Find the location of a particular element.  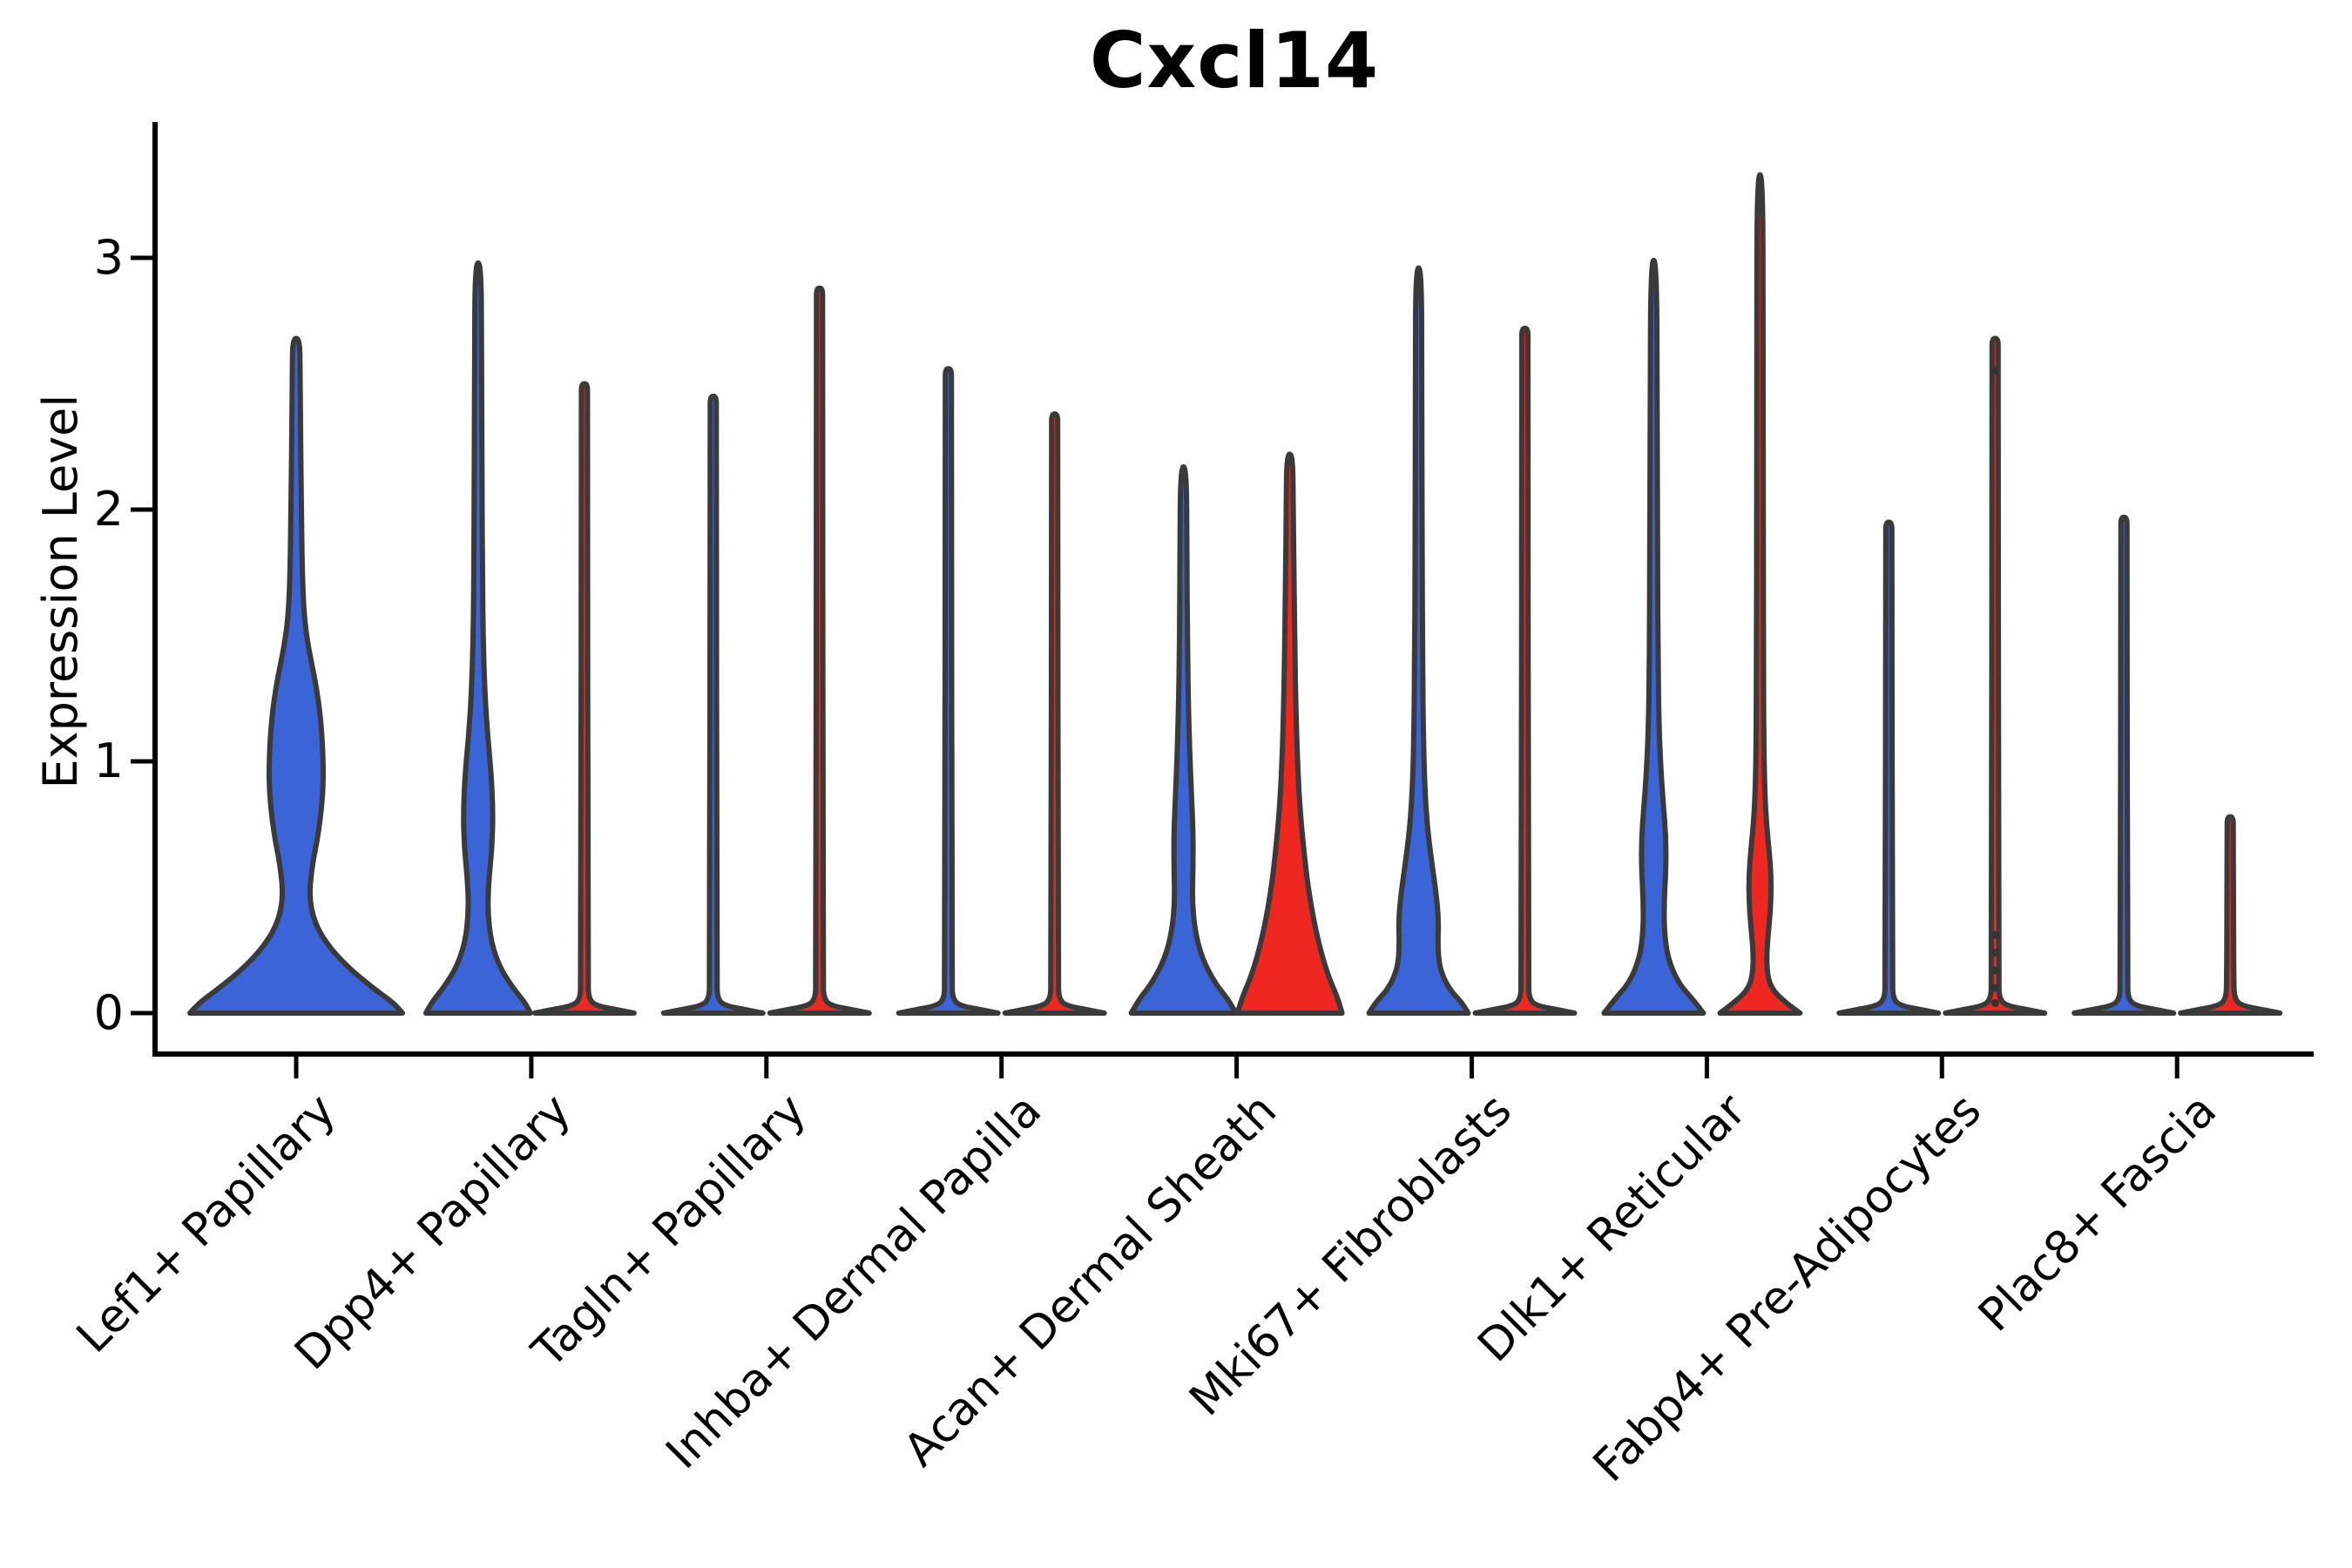

violin-fabp4-pre-adipocytes-blue is located at coordinates (1889, 767).